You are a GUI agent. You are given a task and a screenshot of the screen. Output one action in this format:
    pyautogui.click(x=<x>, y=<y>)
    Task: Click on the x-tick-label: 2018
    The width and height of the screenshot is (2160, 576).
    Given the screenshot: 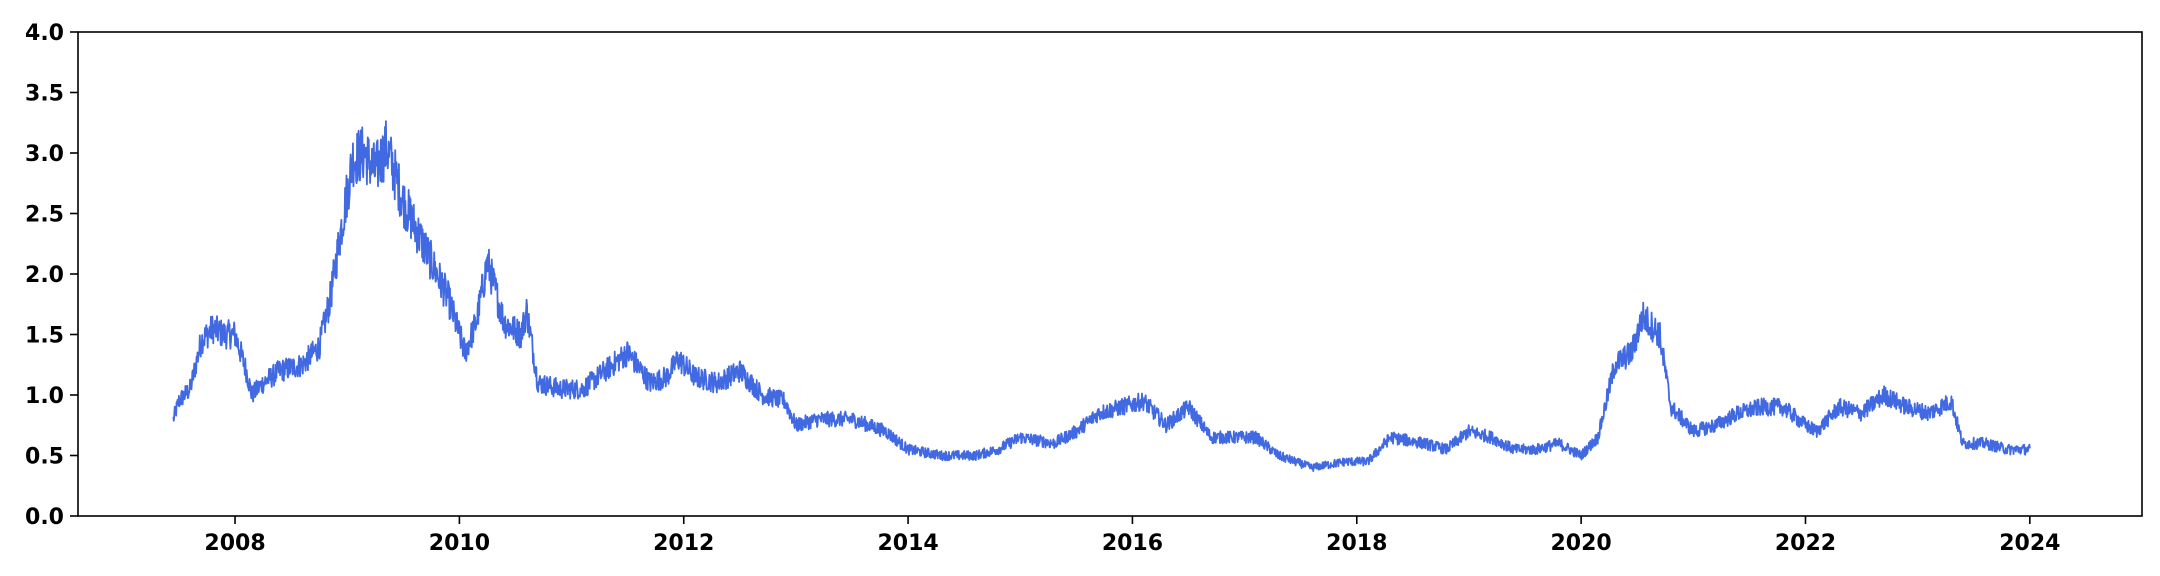 What is the action you would take?
    pyautogui.click(x=1356, y=543)
    